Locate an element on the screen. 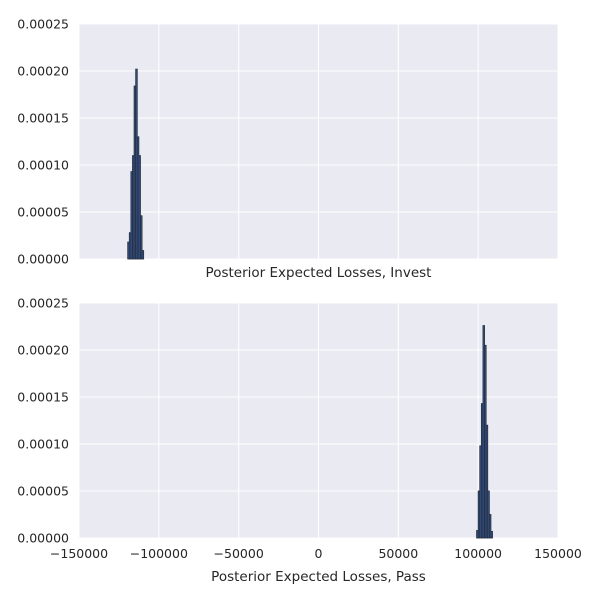 The image size is (600, 600). x-tick-label: −150000 is located at coordinates (79, 553).